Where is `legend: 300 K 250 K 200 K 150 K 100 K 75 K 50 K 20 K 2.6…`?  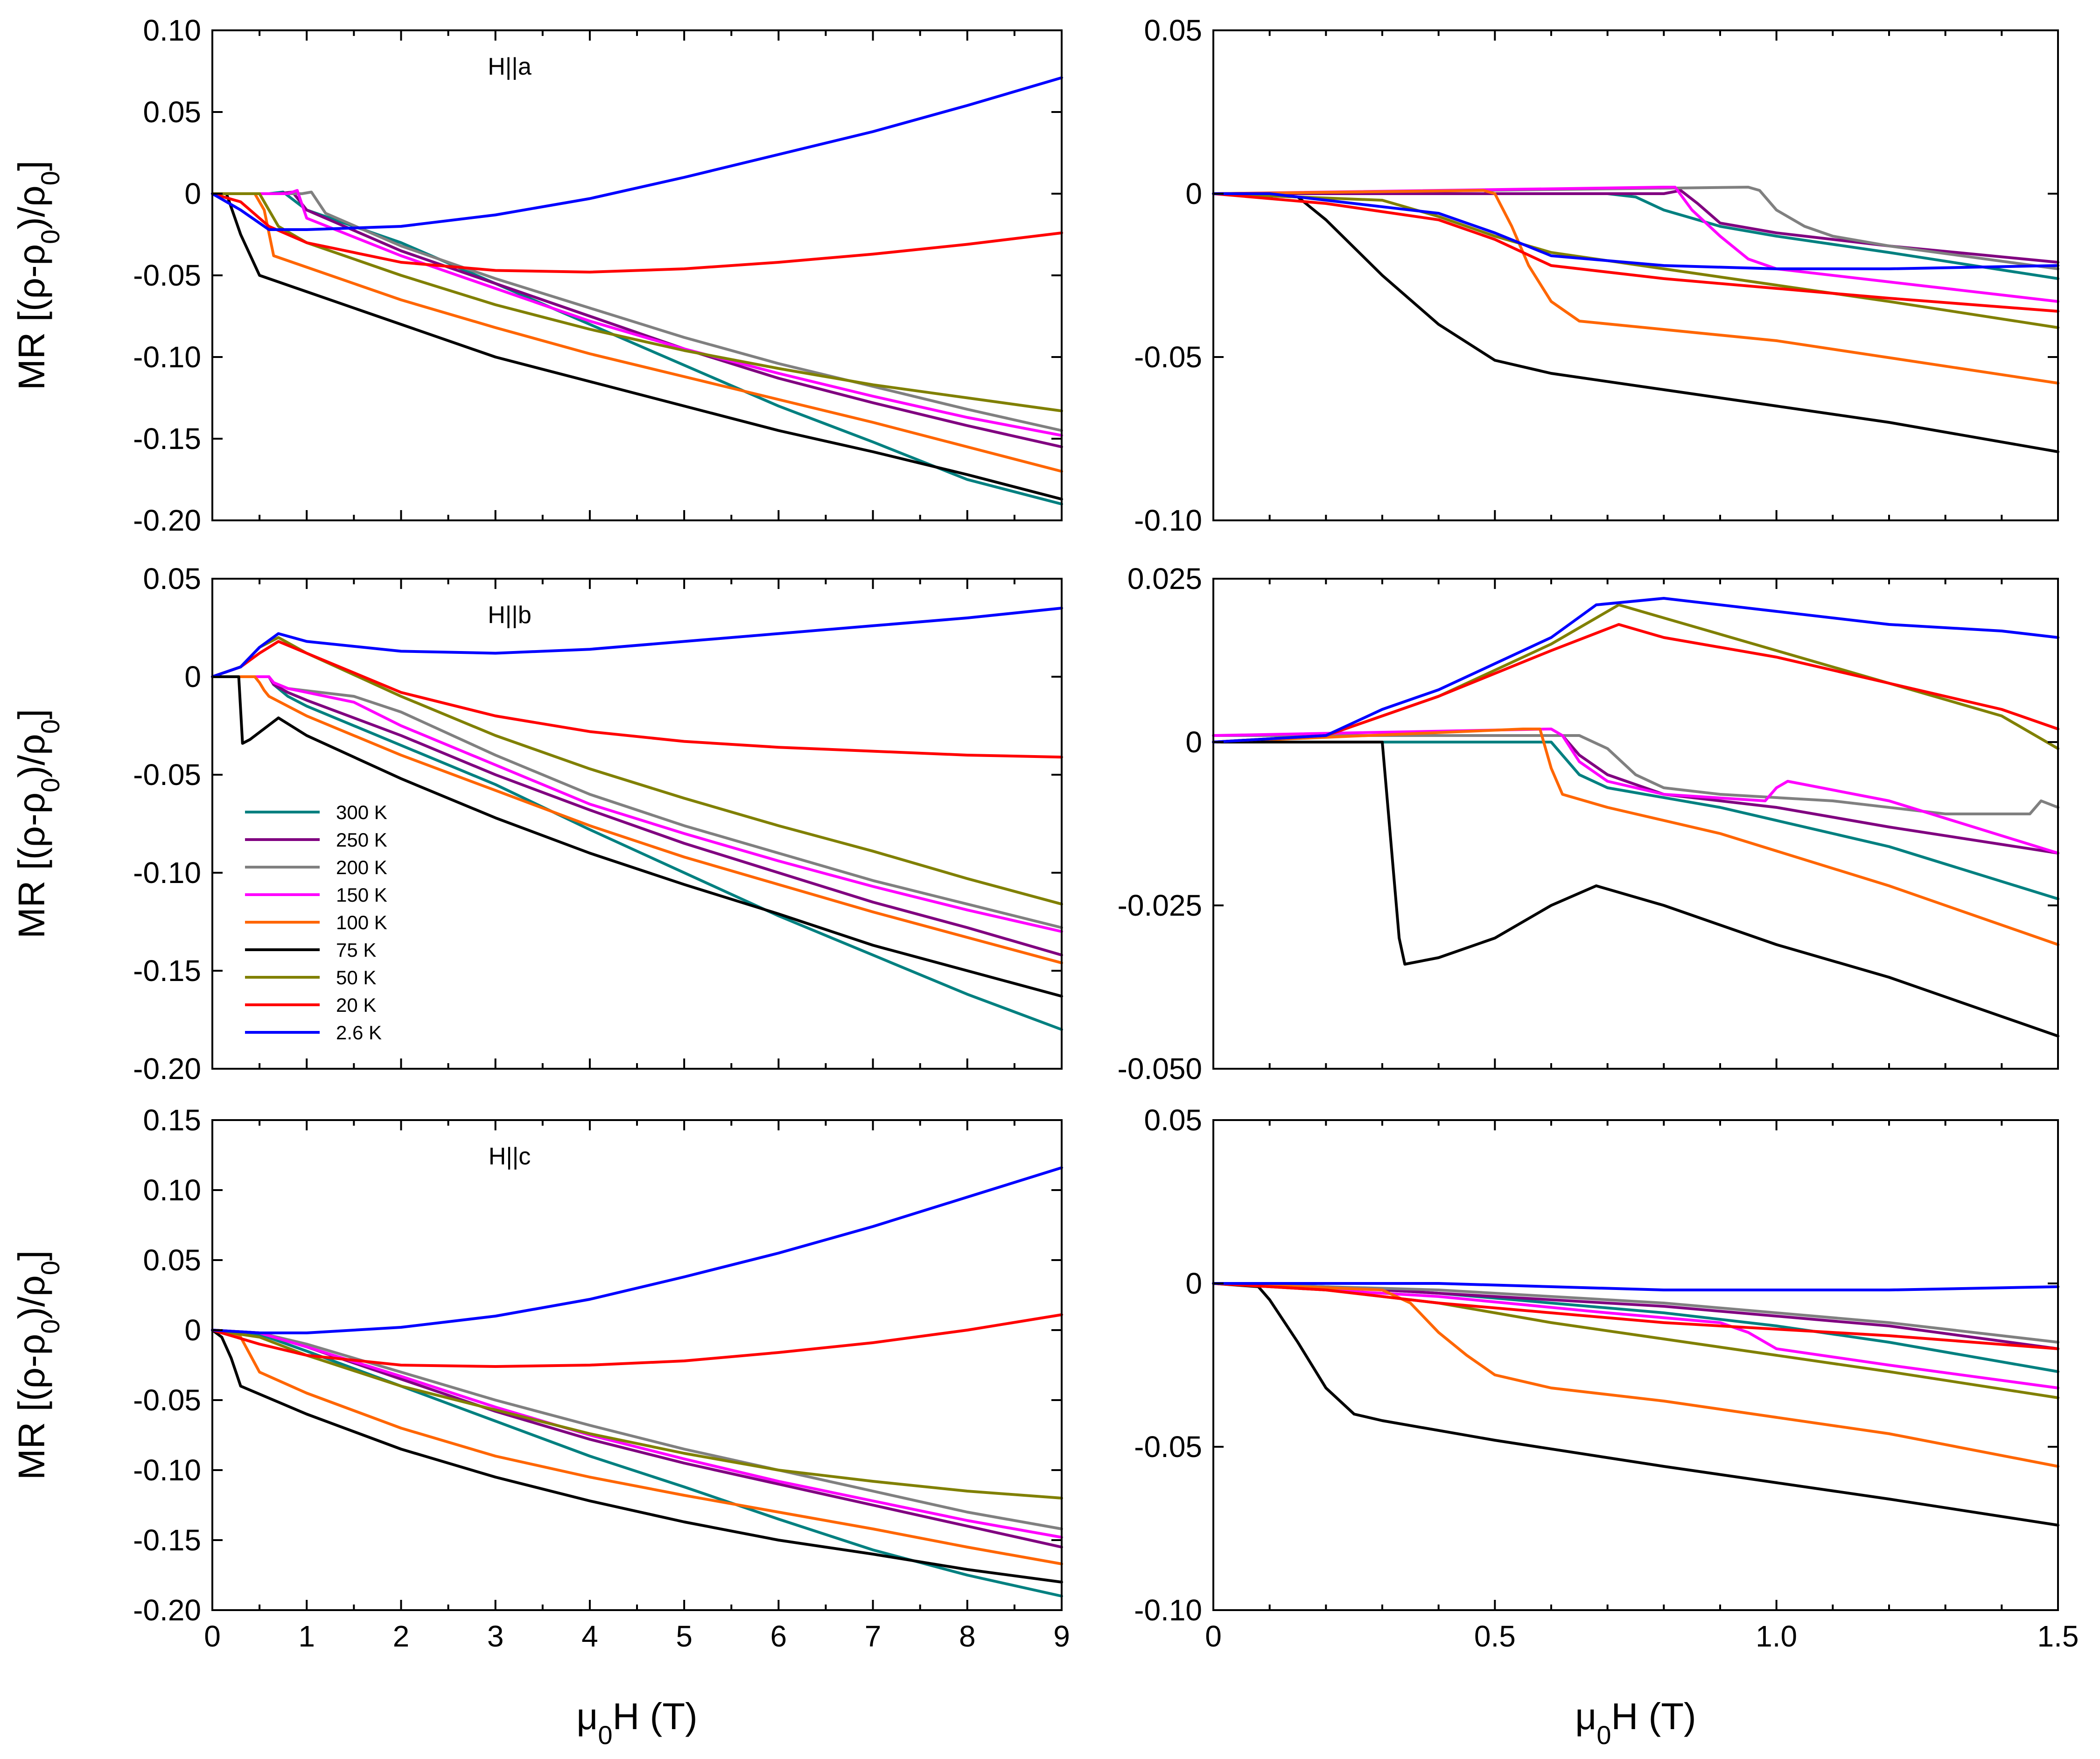 legend: 300 K 250 K 200 K 150 K 100 K 75 K 50 K 20 K 2.6… is located at coordinates (316, 922).